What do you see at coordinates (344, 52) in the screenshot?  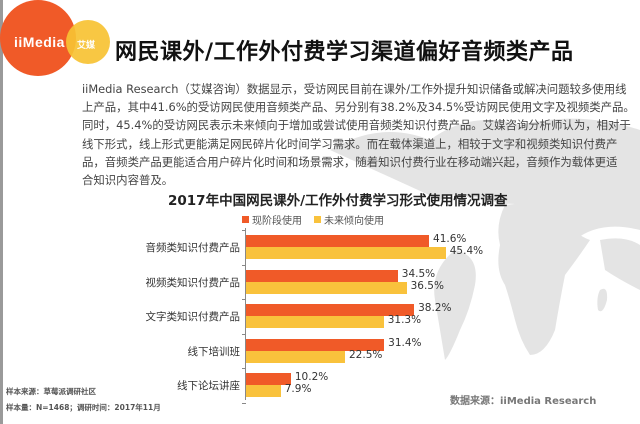 I see `page-title: 网民课外/工作外付费学习渠道偏好音频类产品` at bounding box center [344, 52].